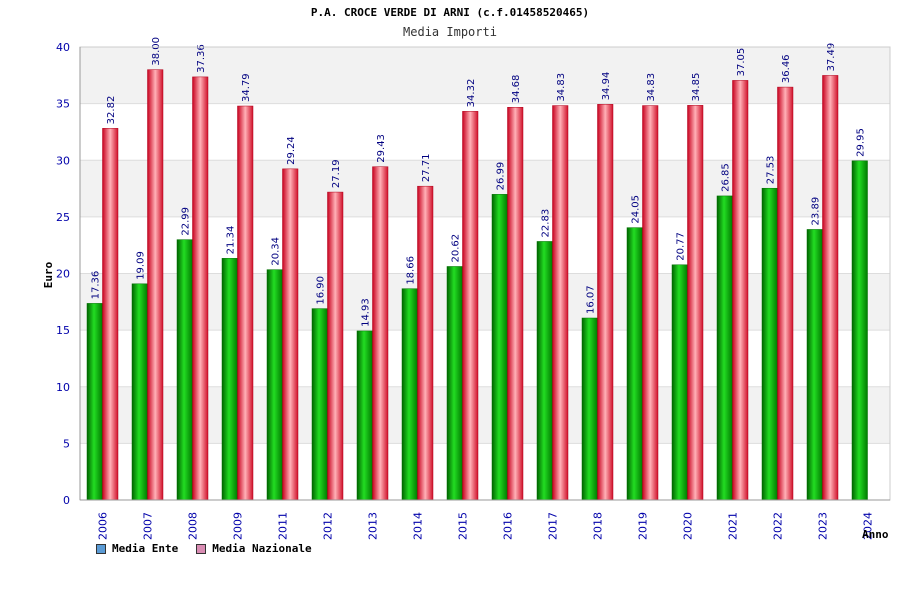 Image resolution: width=900 pixels, height=600 pixels. Describe the element at coordinates (778, 526) in the screenshot. I see `x-tick-label: 2022` at that location.